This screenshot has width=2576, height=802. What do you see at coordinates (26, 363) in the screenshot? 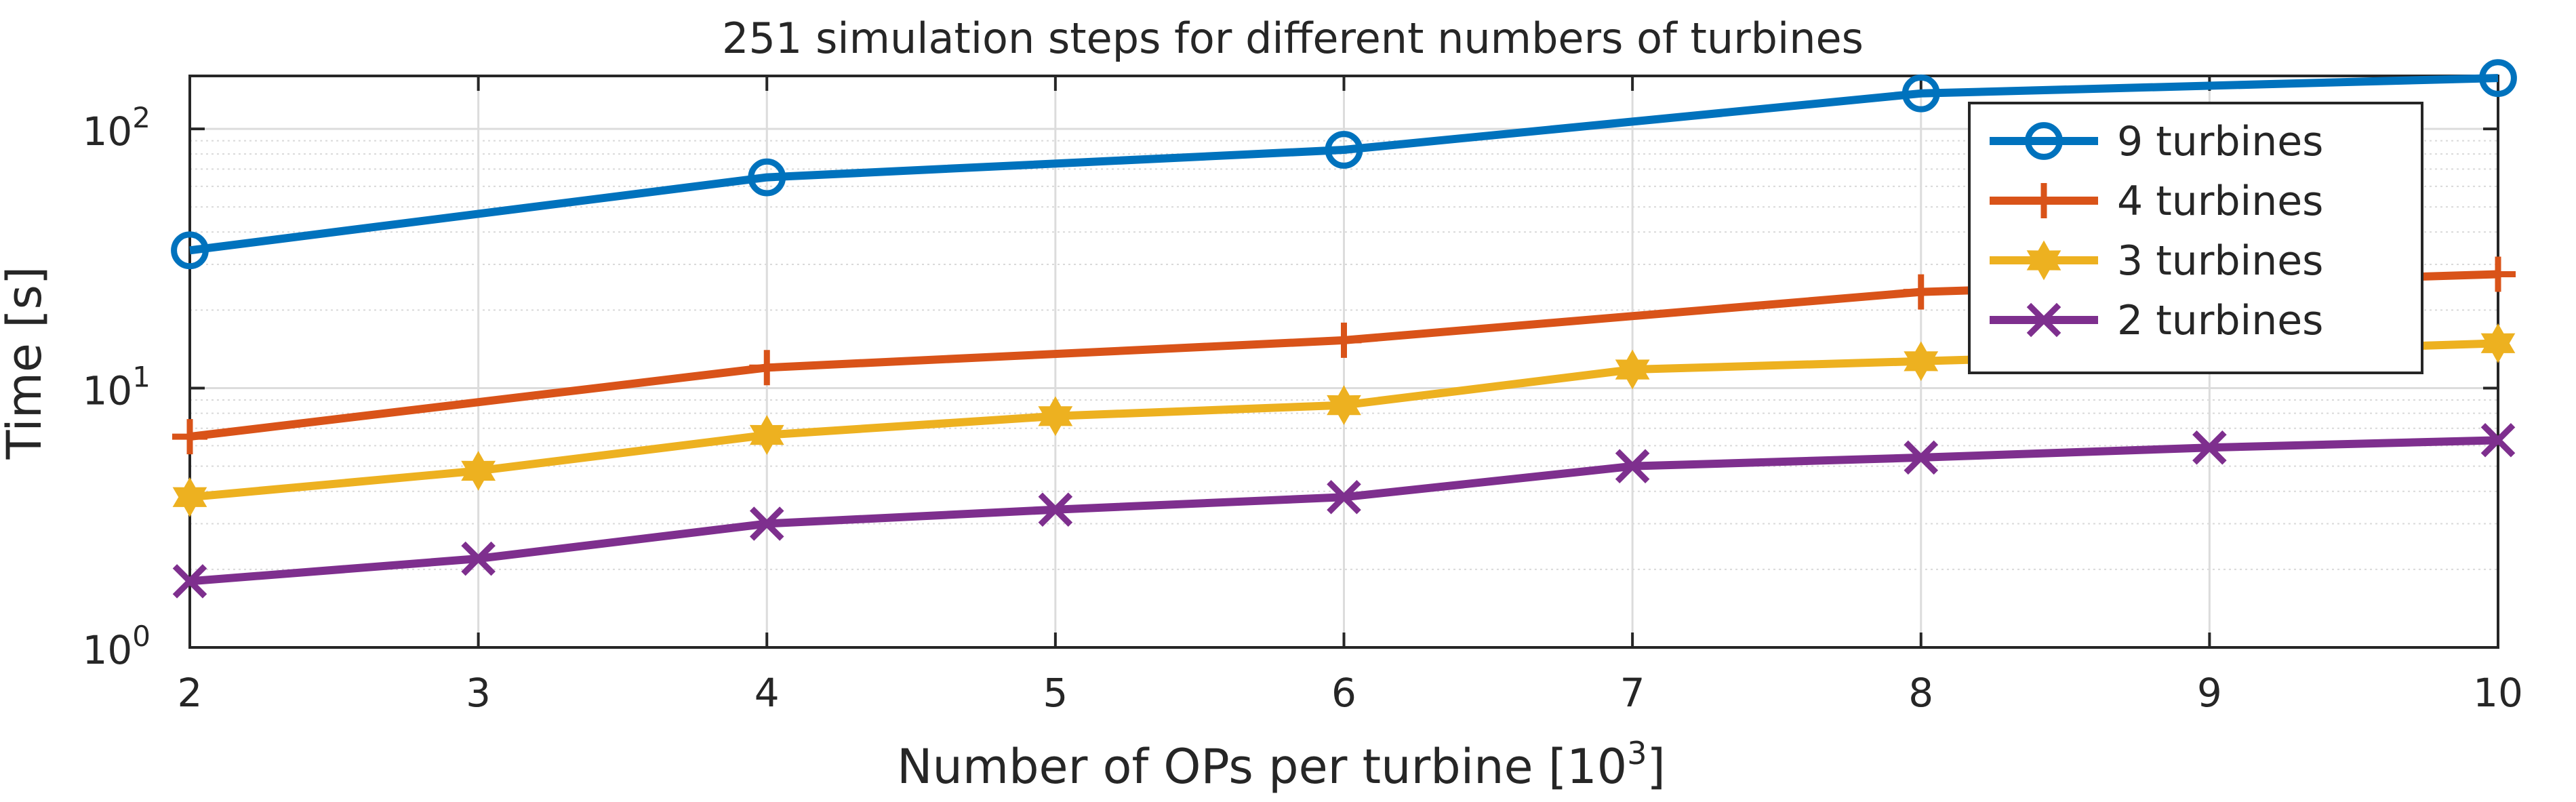
I see `y-axis-label: Time [s]` at bounding box center [26, 363].